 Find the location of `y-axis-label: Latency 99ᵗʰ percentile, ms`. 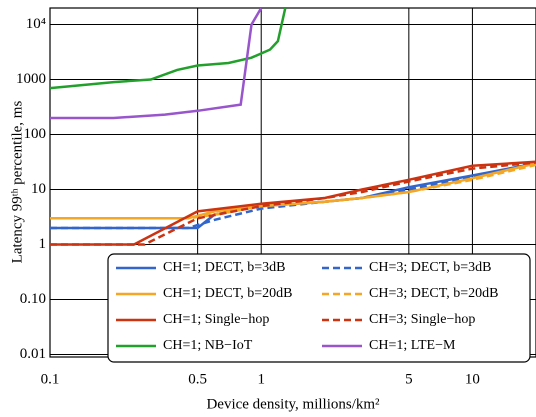

y-axis-label: Latency 99ᵗʰ percentile, ms is located at coordinates (17, 182).